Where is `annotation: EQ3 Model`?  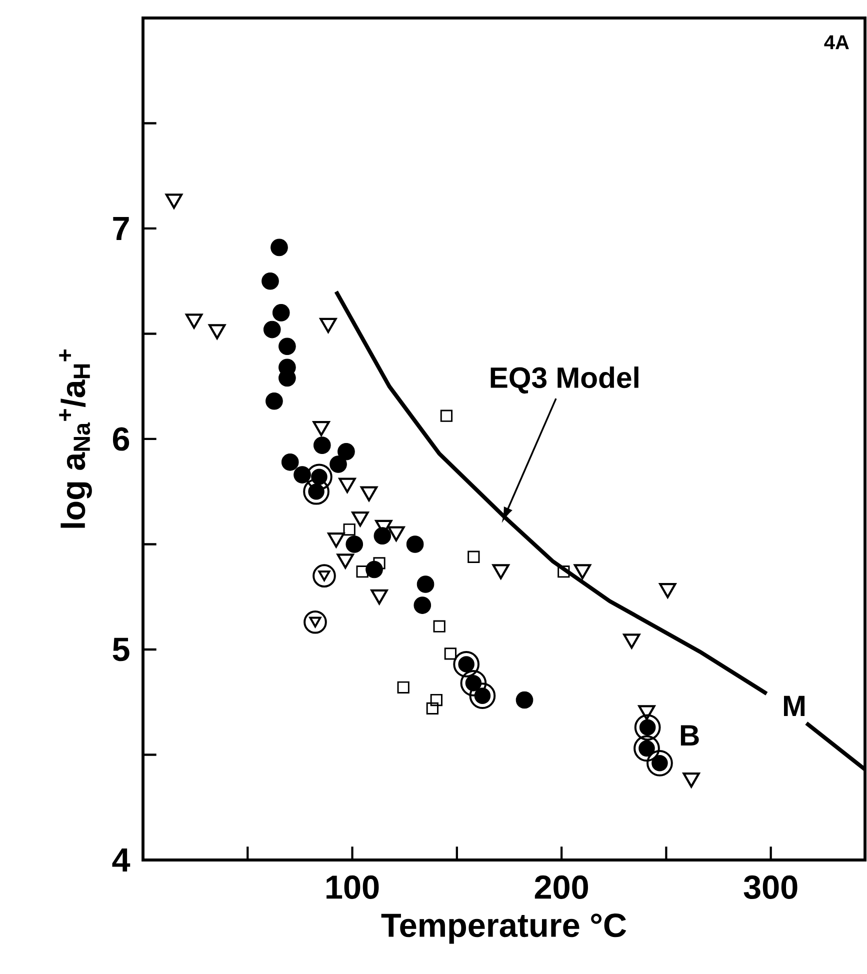
annotation: EQ3 Model is located at coordinates (564, 380).